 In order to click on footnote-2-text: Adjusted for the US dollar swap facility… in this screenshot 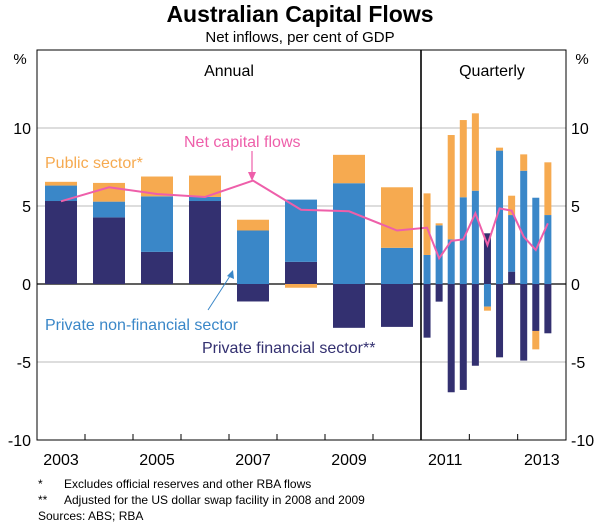, I will do `click(214, 500)`.